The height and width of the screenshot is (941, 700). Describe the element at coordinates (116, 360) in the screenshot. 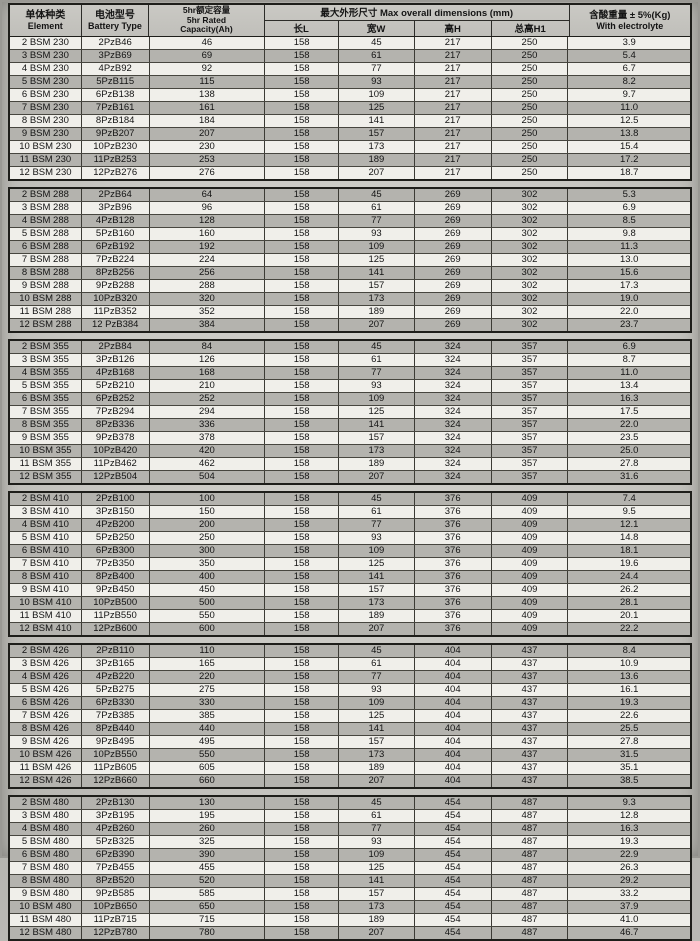

I see `table-cell: 3PzB126` at that location.